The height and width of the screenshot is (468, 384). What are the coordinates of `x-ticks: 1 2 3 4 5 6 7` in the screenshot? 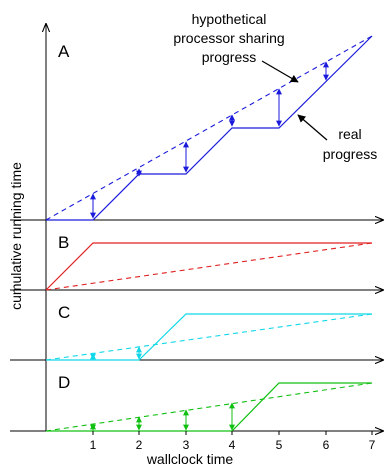 It's located at (233, 441).